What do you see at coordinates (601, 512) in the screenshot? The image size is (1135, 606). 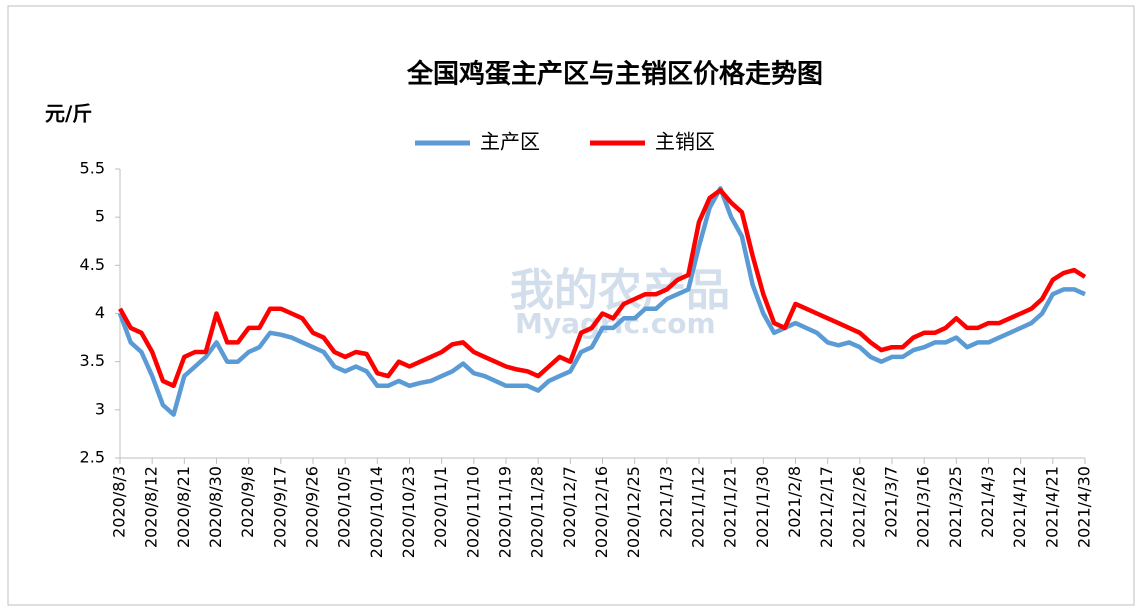 I see `x-tick-label: 2020/12/16` at bounding box center [601, 512].